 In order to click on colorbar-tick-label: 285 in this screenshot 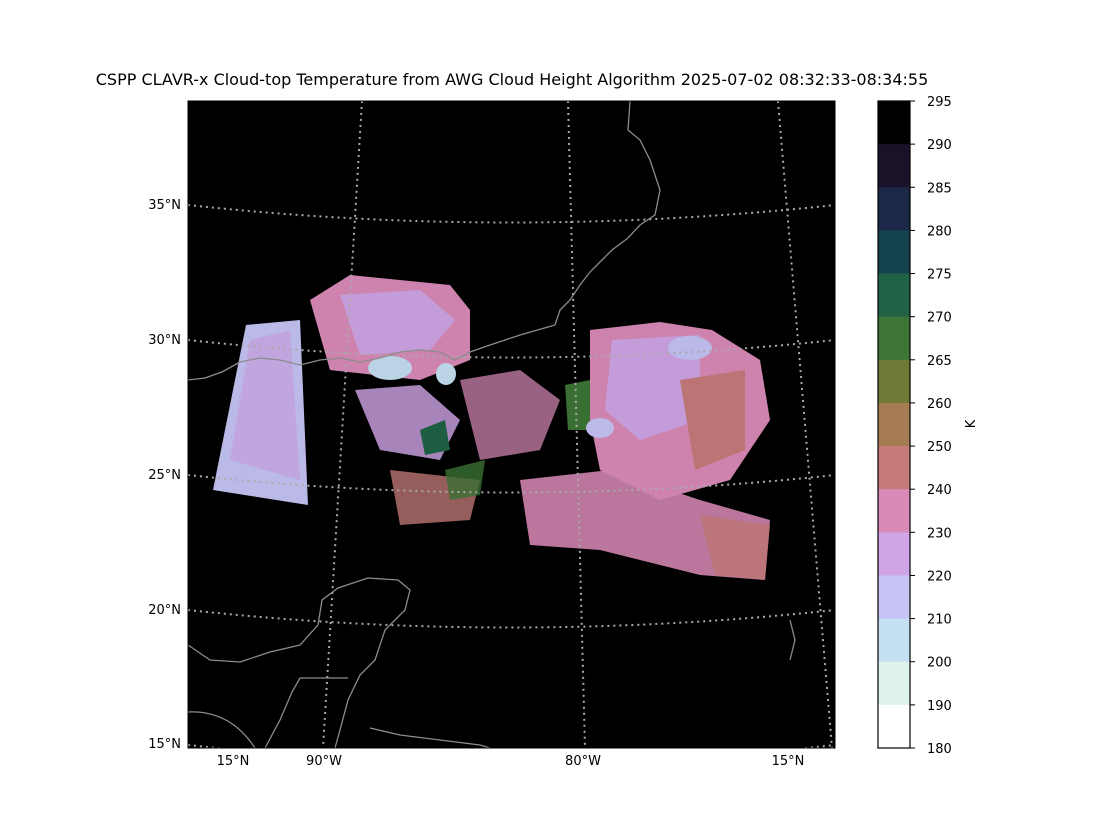, I will do `click(939, 188)`.